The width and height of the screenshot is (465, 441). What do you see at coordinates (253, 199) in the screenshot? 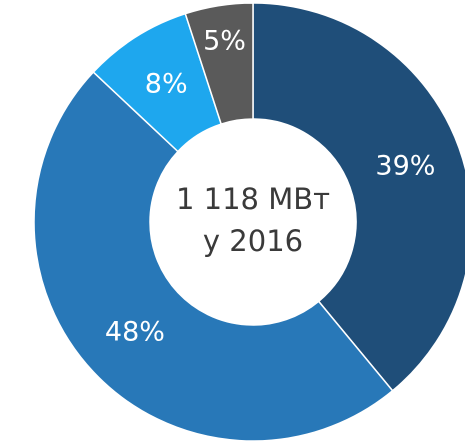
I see `center-text: 1 118 МВт` at bounding box center [253, 199].